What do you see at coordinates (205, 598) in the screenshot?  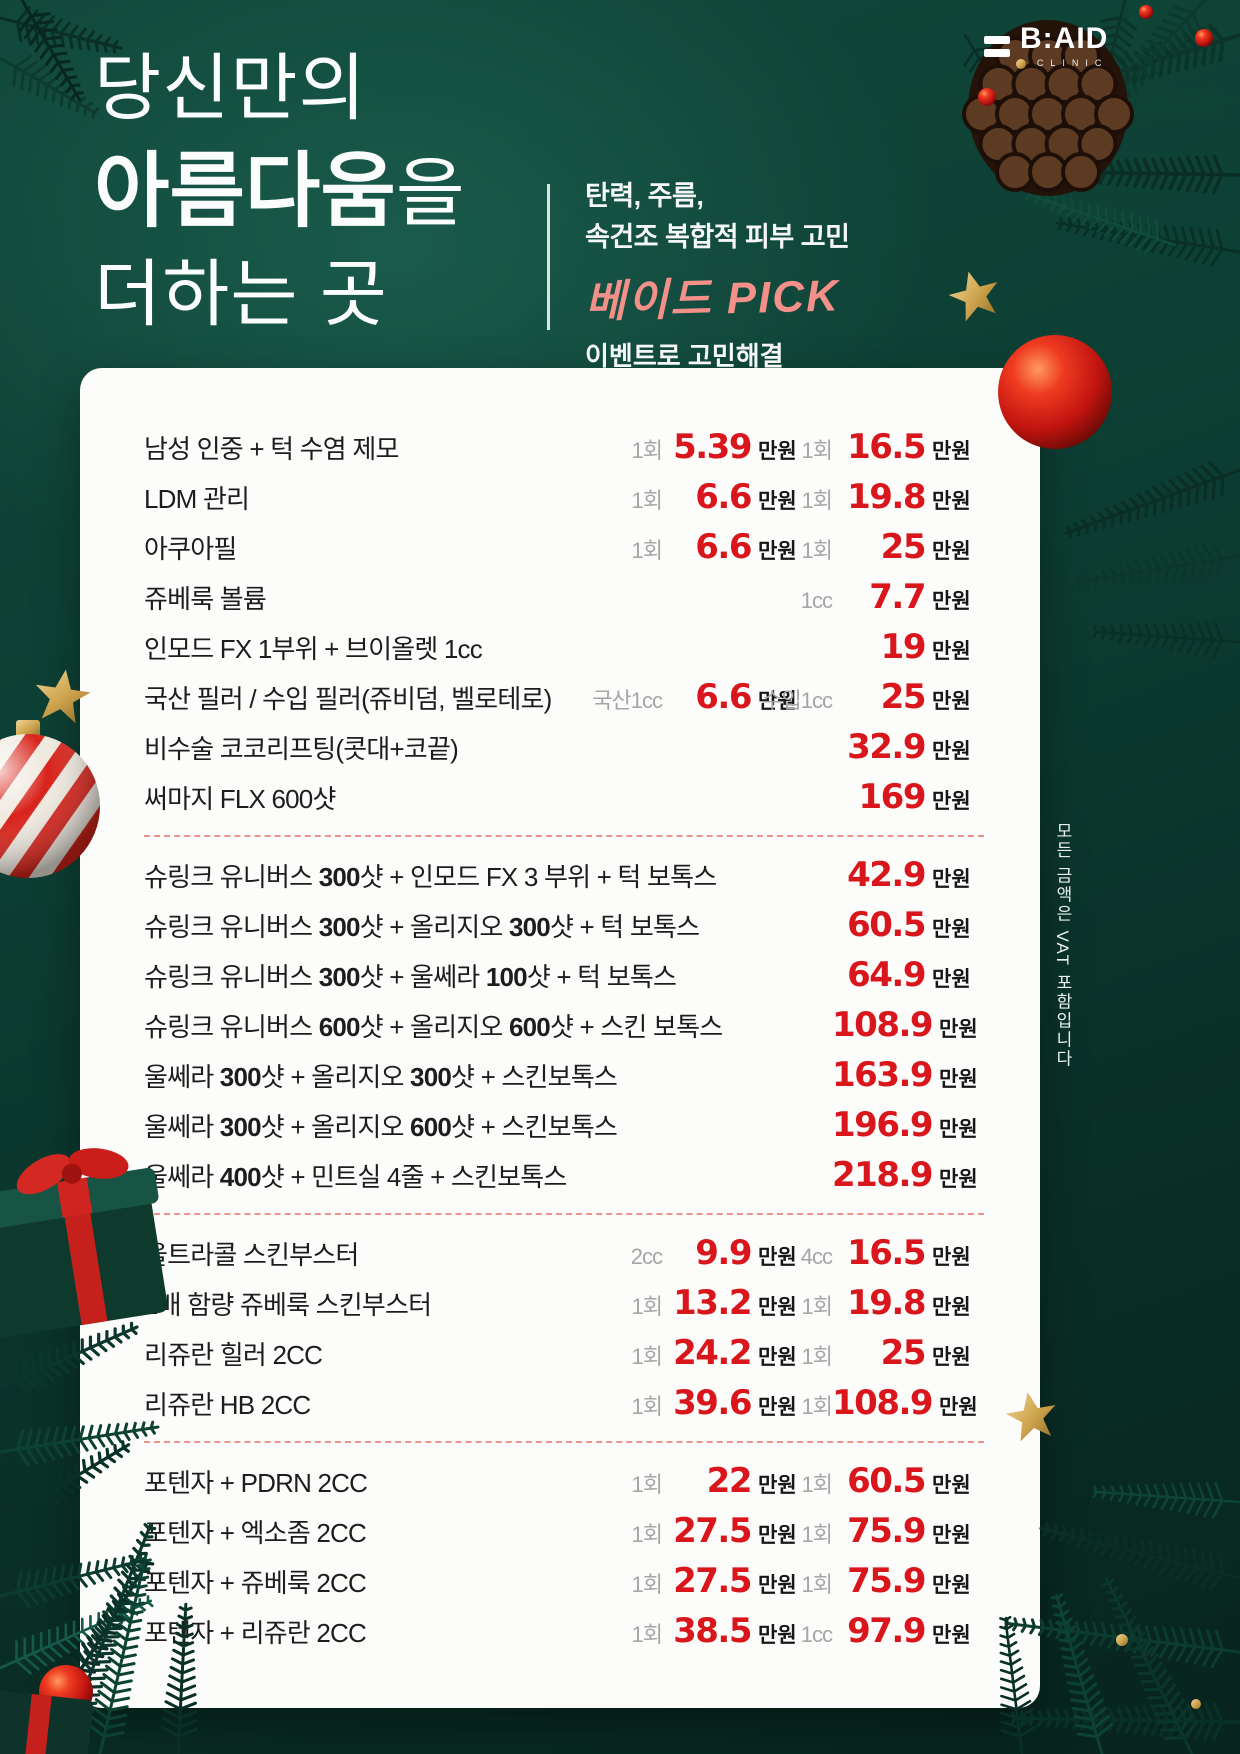 I see `treatment-name: 쥬베룩 볼륨` at bounding box center [205, 598].